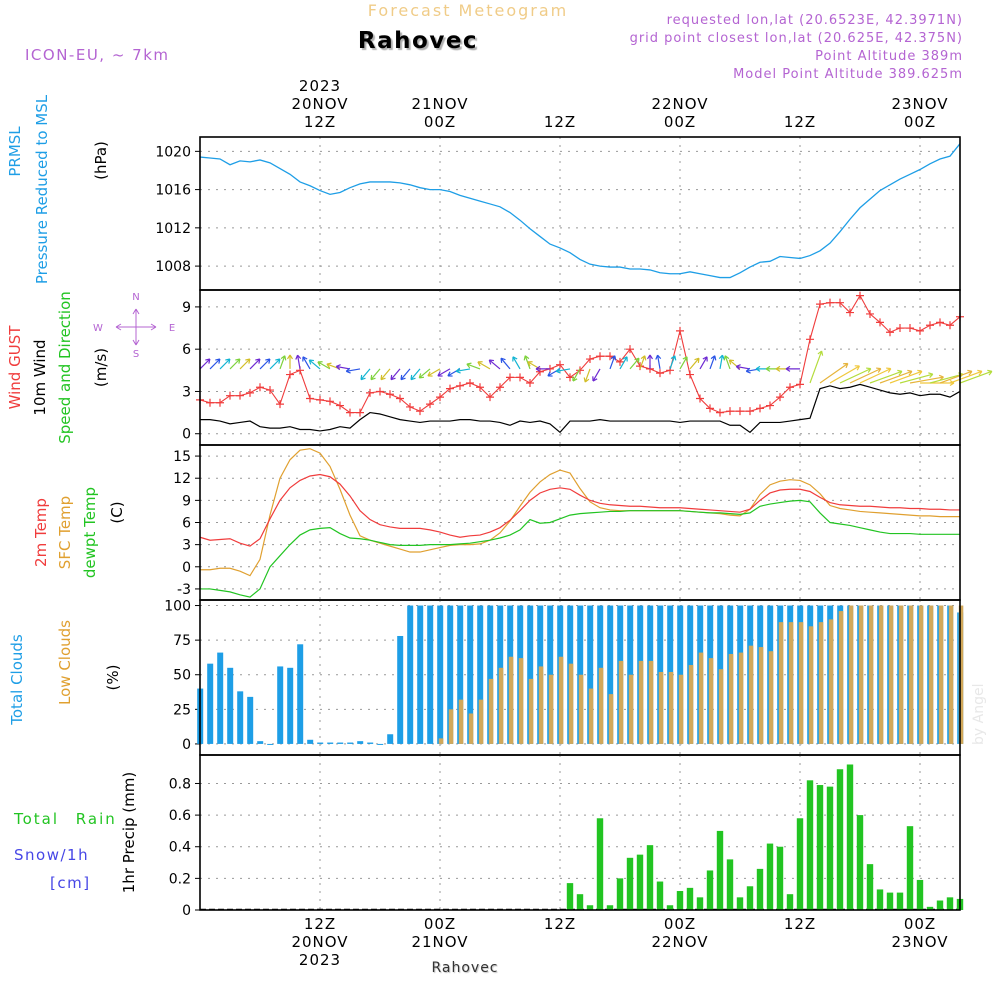  I want to click on panel-titles: 2m Temp SFC Temp dewpt Temp (C), so click(79, 532).